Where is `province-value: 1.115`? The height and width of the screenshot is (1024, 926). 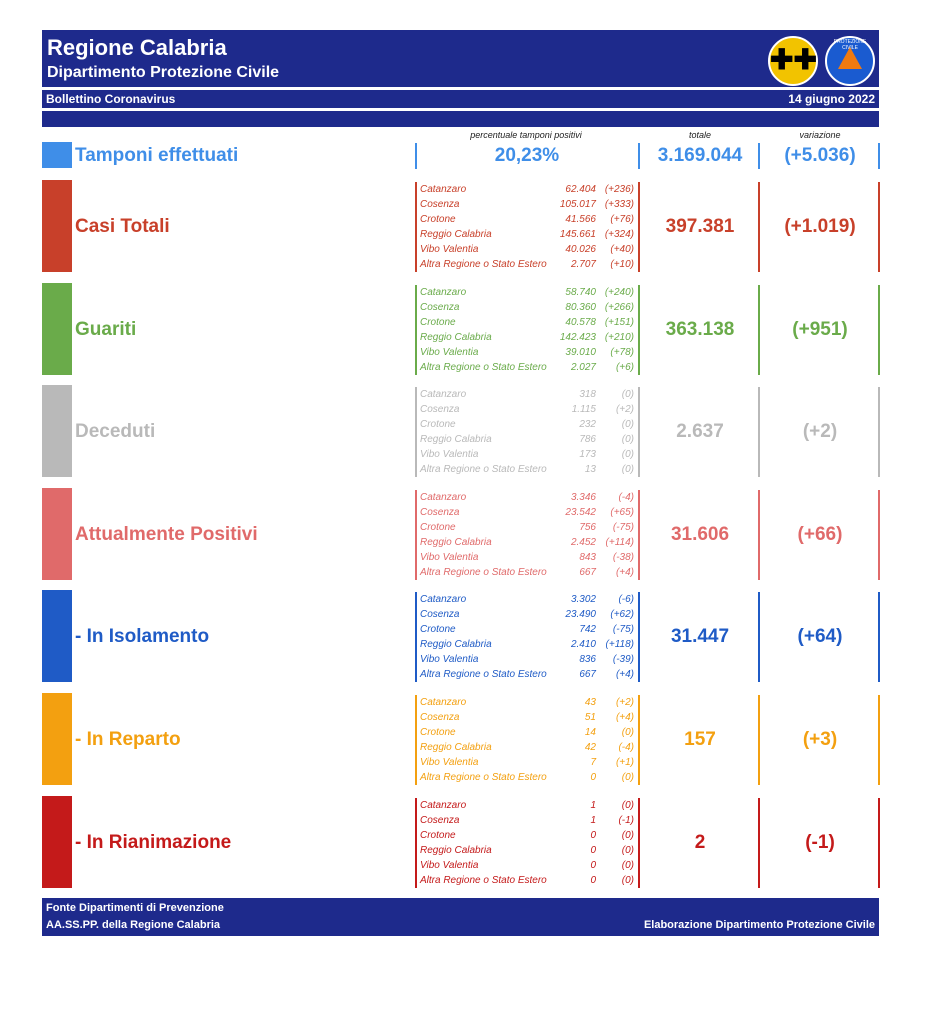 province-value: 1.115 is located at coordinates (583, 409).